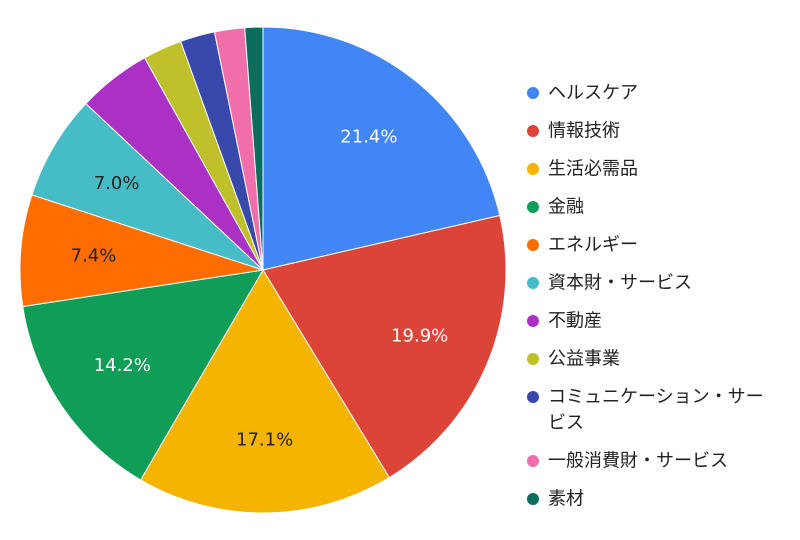 The height and width of the screenshot is (540, 800). I want to click on legend-item: ヘルスケア, so click(582, 93).